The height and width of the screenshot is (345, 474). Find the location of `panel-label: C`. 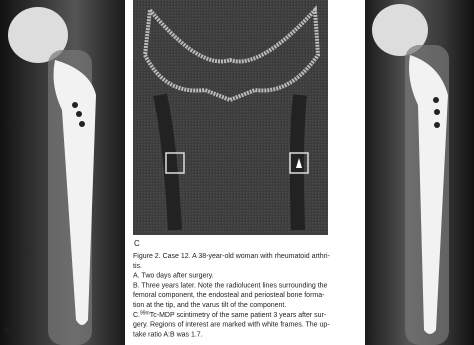

panel-label: C is located at coordinates (137, 243).